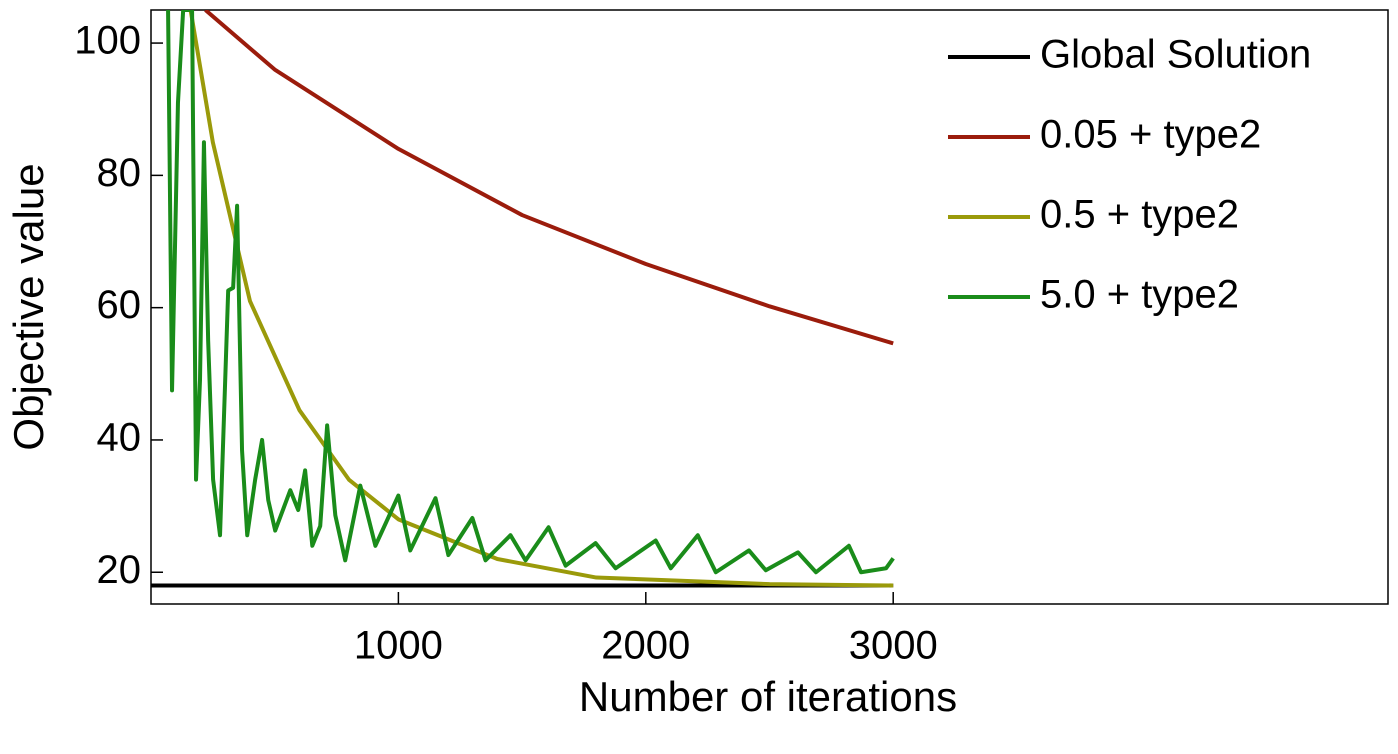 This screenshot has width=1398, height=754. What do you see at coordinates (119, 305) in the screenshot?
I see `y-tick-label: 60` at bounding box center [119, 305].